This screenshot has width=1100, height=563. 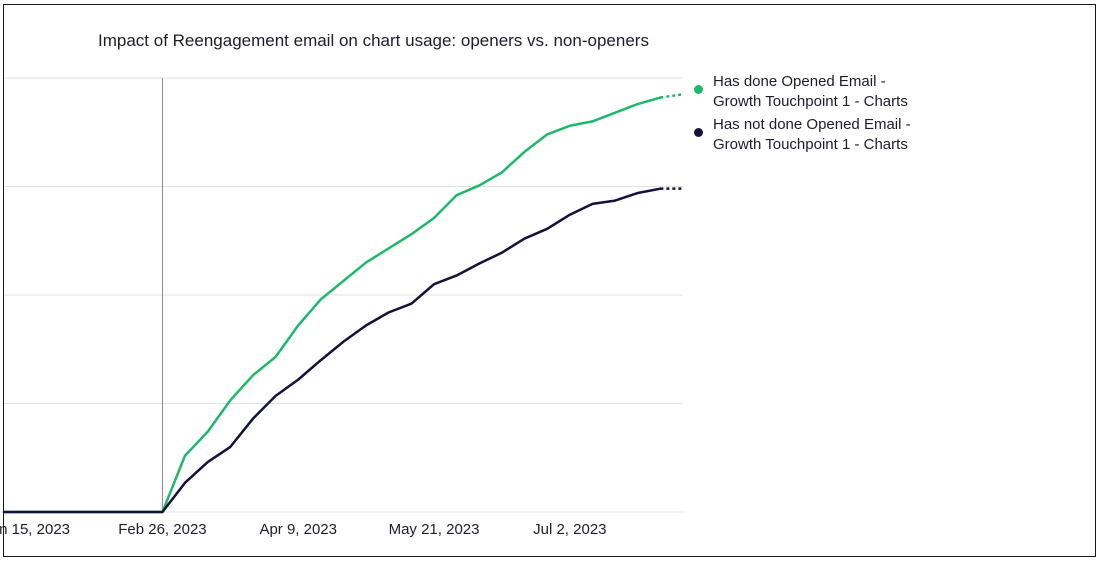 What do you see at coordinates (298, 529) in the screenshot?
I see `x-tick-label-2: Apr 9, 2023` at bounding box center [298, 529].